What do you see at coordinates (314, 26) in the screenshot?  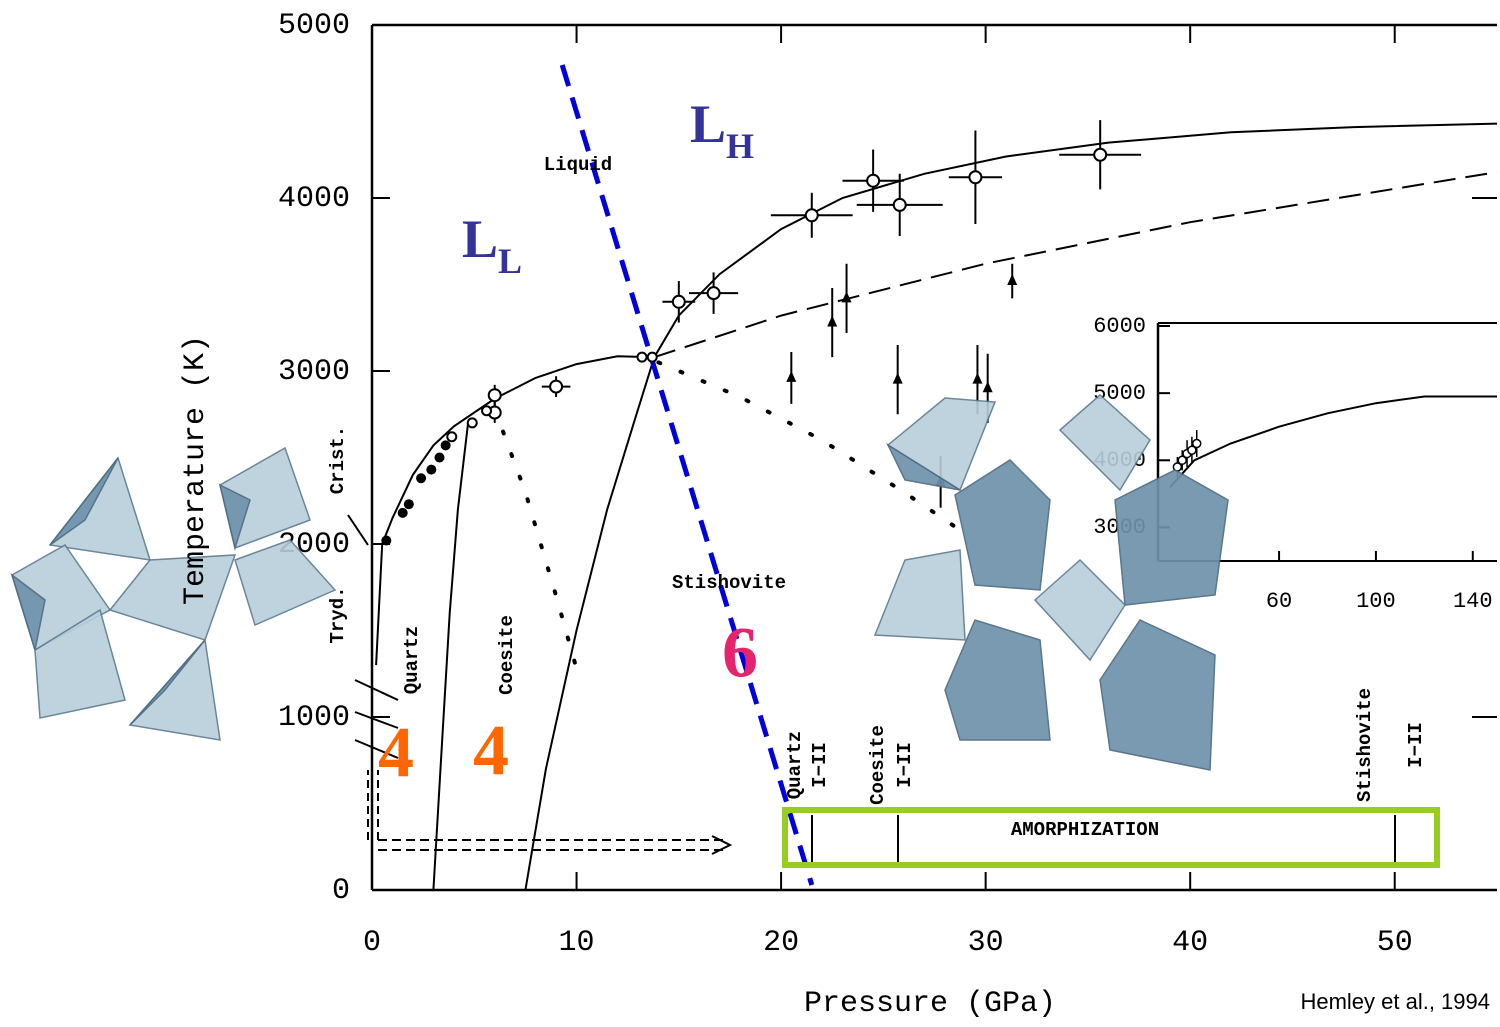 I see `y-tick-label: 5000` at bounding box center [314, 26].